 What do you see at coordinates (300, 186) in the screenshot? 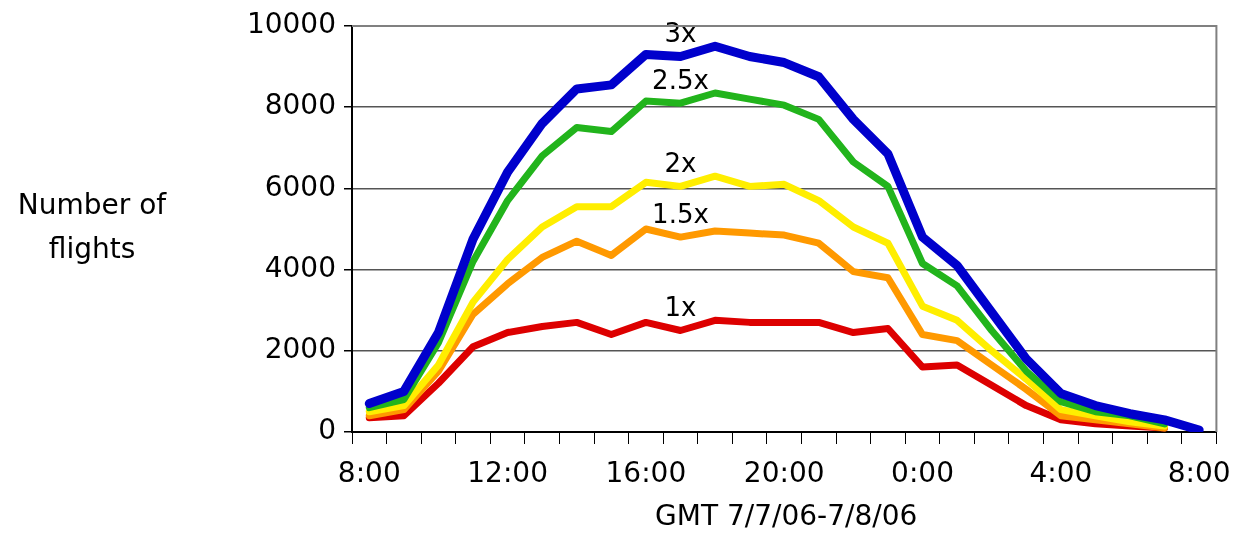
I see `y-tick-label: 6000` at bounding box center [300, 186].